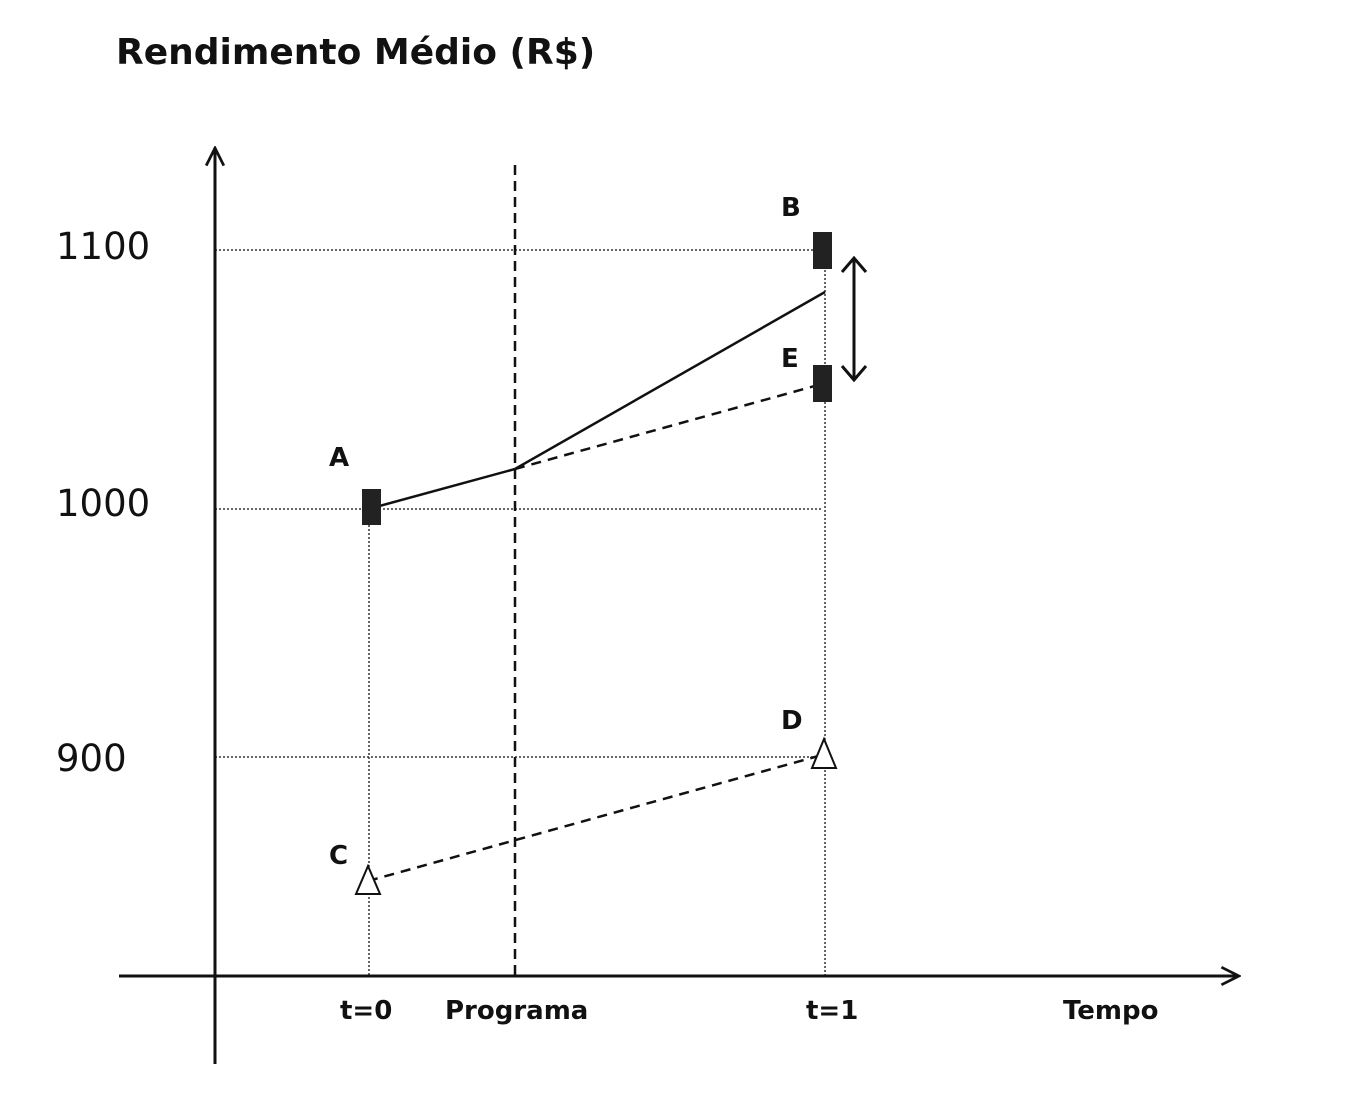 This screenshot has height=1104, width=1347. Describe the element at coordinates (366, 1011) in the screenshot. I see `x-label-t0: t=0` at that location.